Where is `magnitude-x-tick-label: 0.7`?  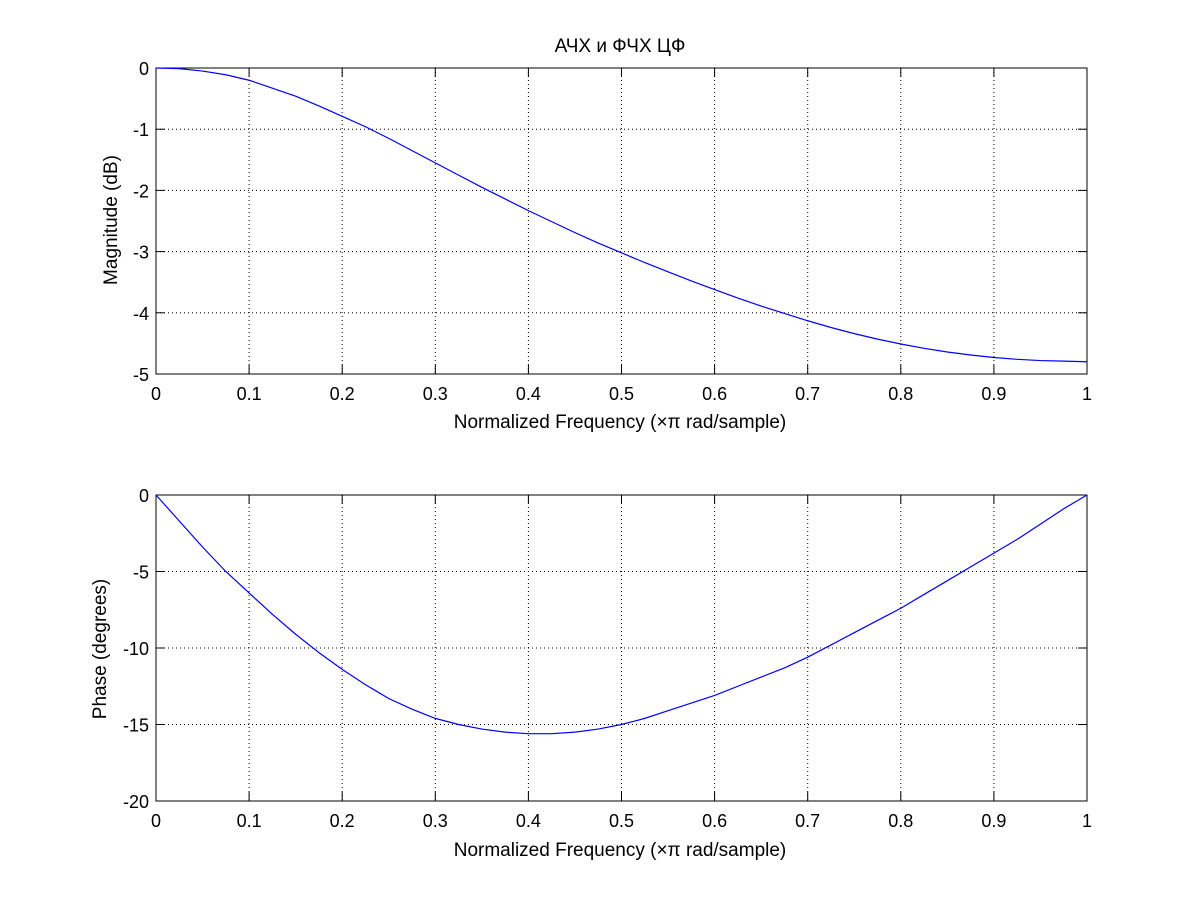 magnitude-x-tick-label: 0.7 is located at coordinates (807, 394).